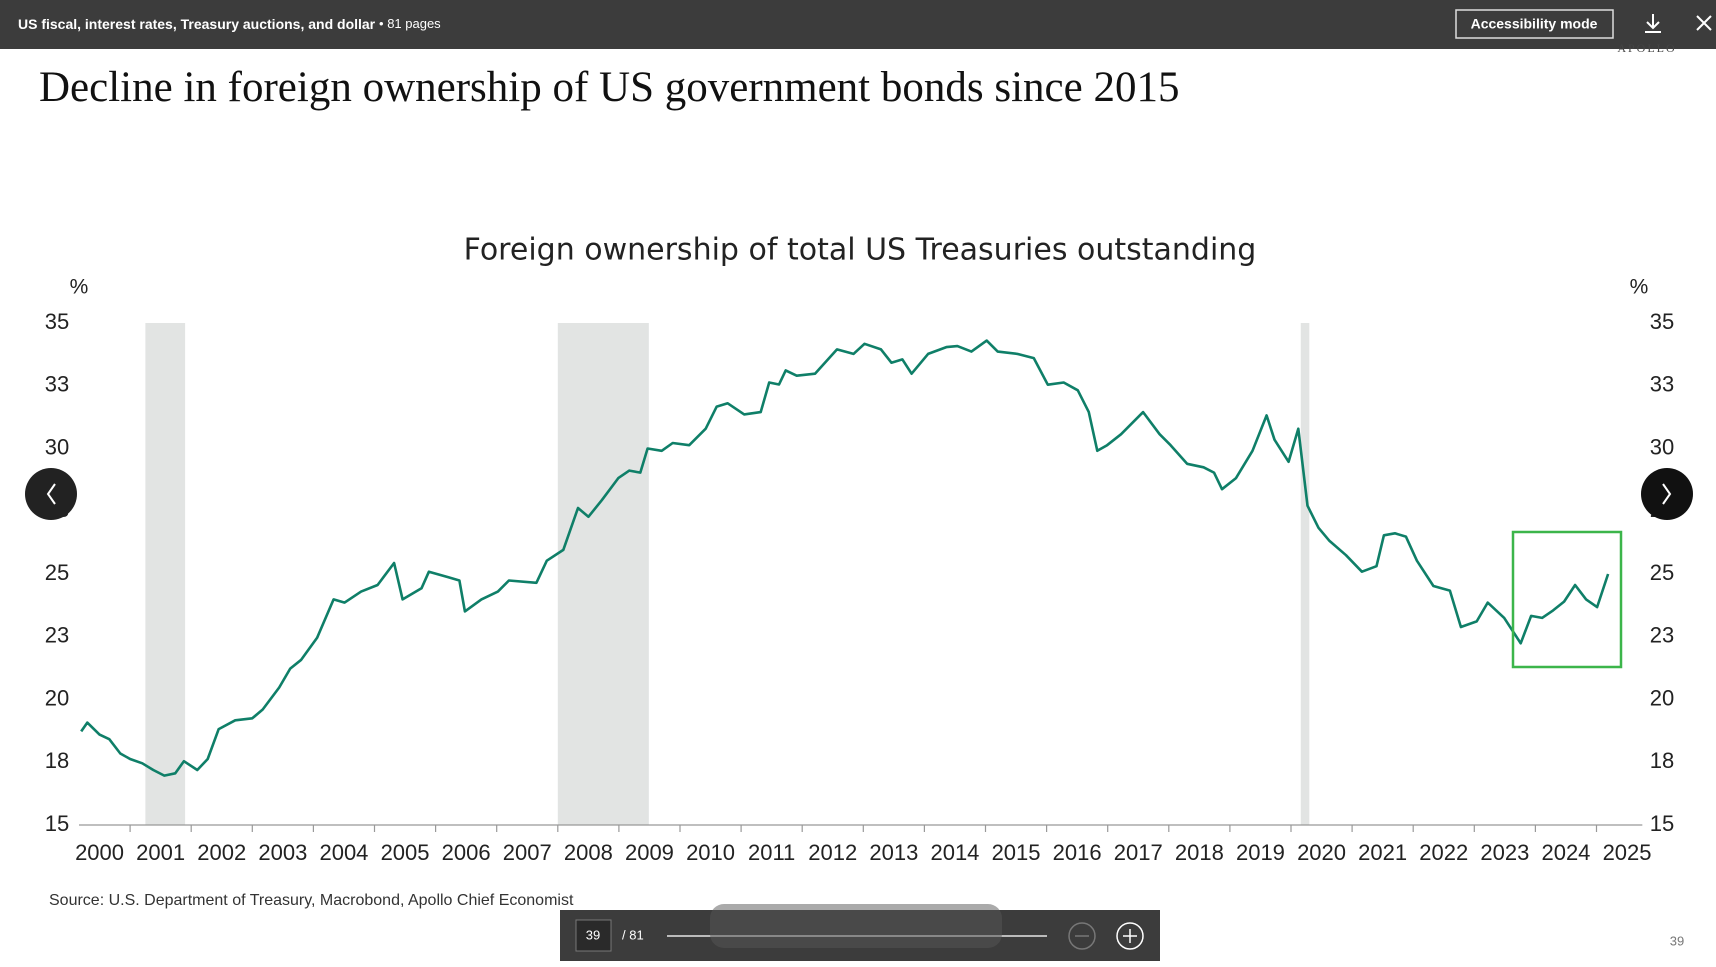 This screenshot has width=1716, height=967. I want to click on y-tick-label-left: 15, so click(57, 823).